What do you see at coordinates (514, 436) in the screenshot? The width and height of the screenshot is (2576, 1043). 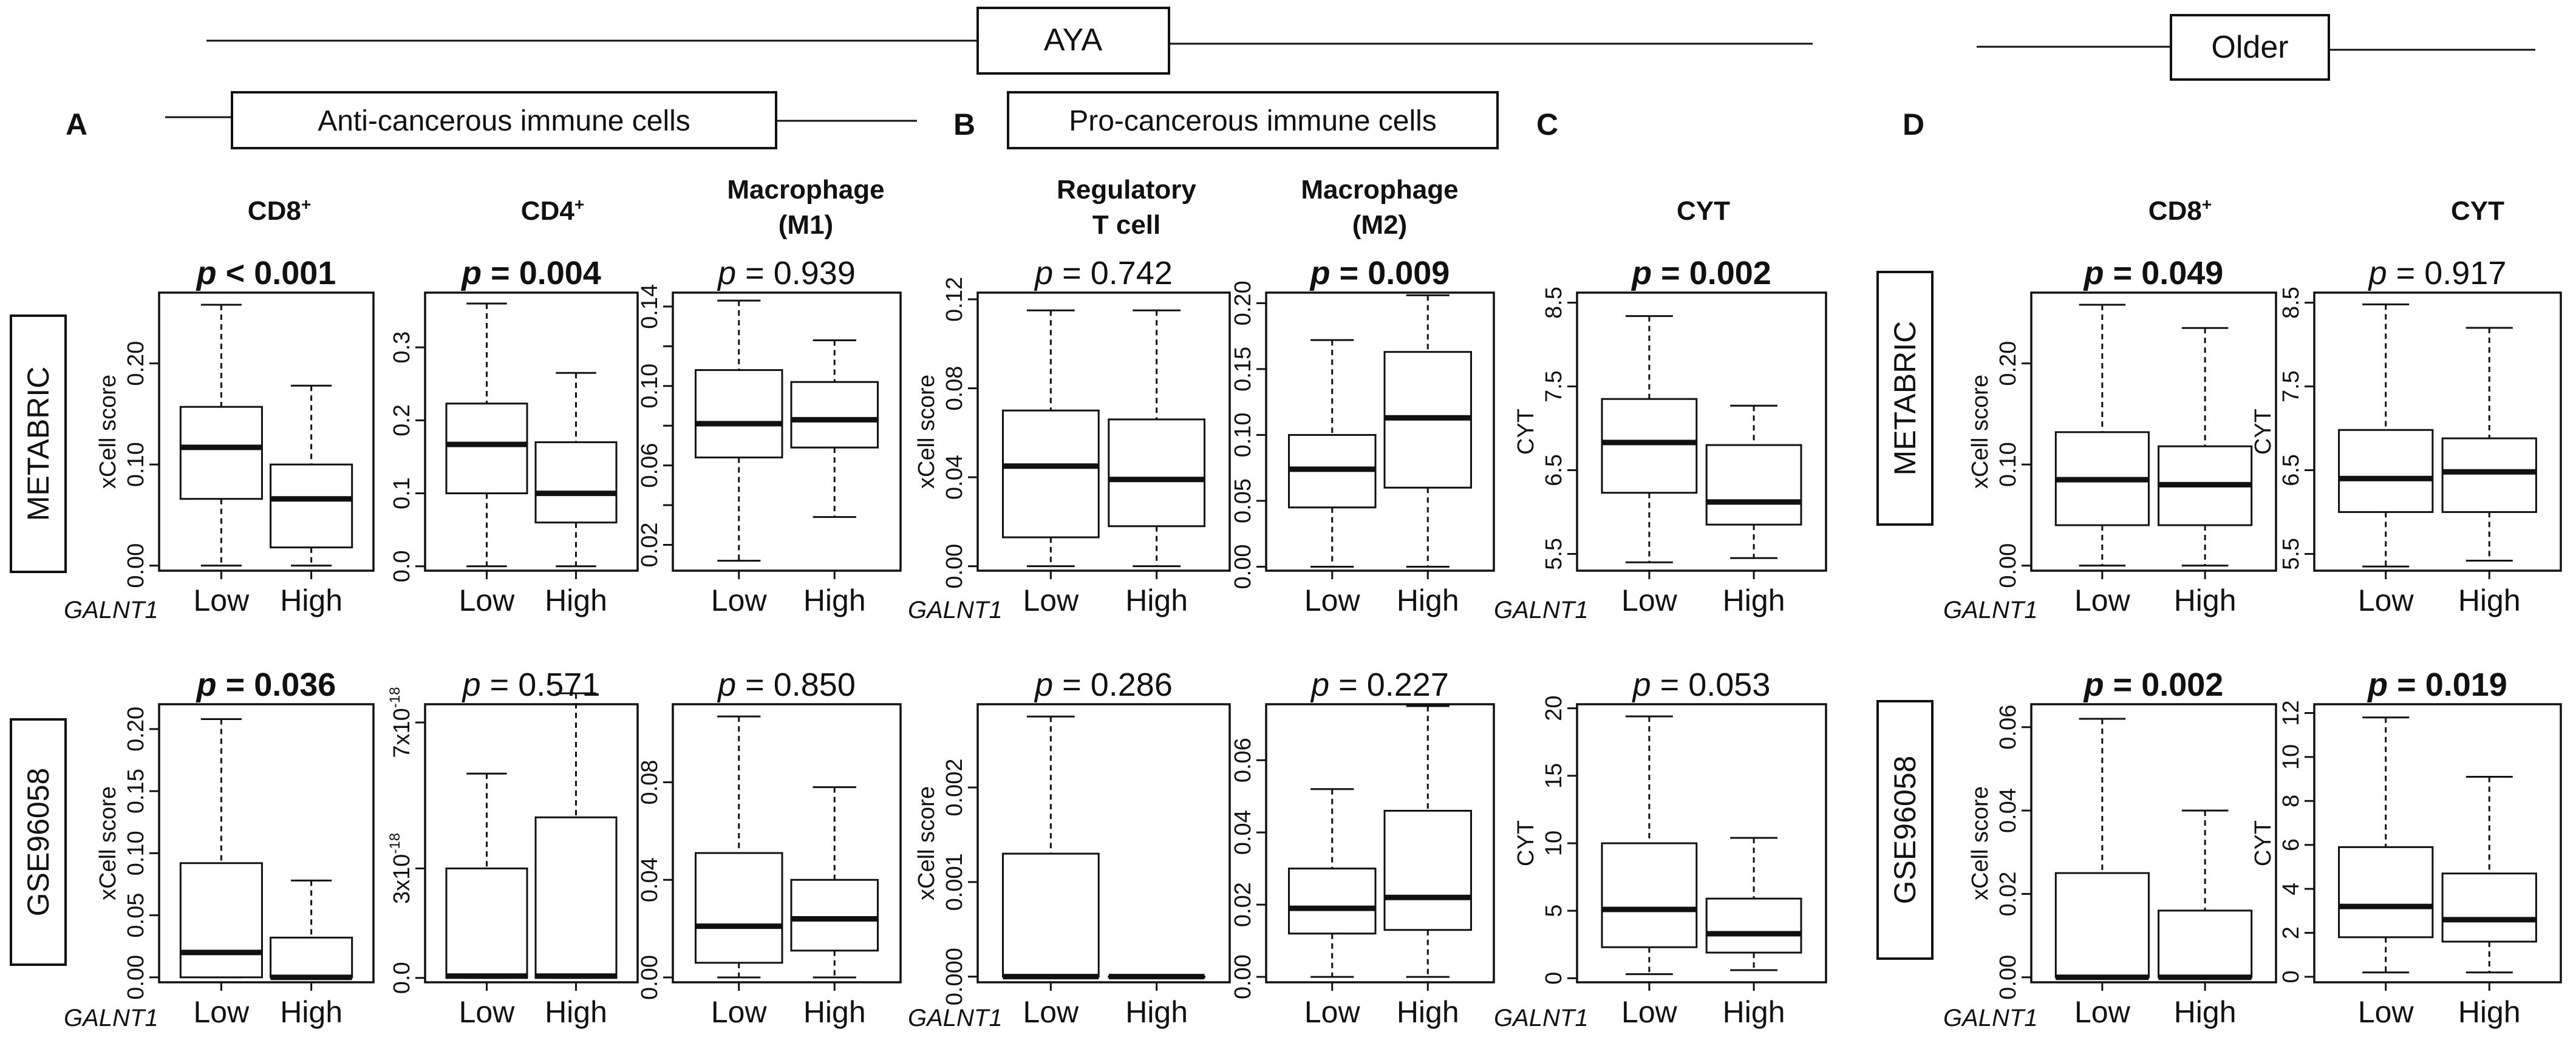 I see `panel-aya_metabric_cd4: p = 0.004 0.0 0.1 0.2 0.3 Low High` at bounding box center [514, 436].